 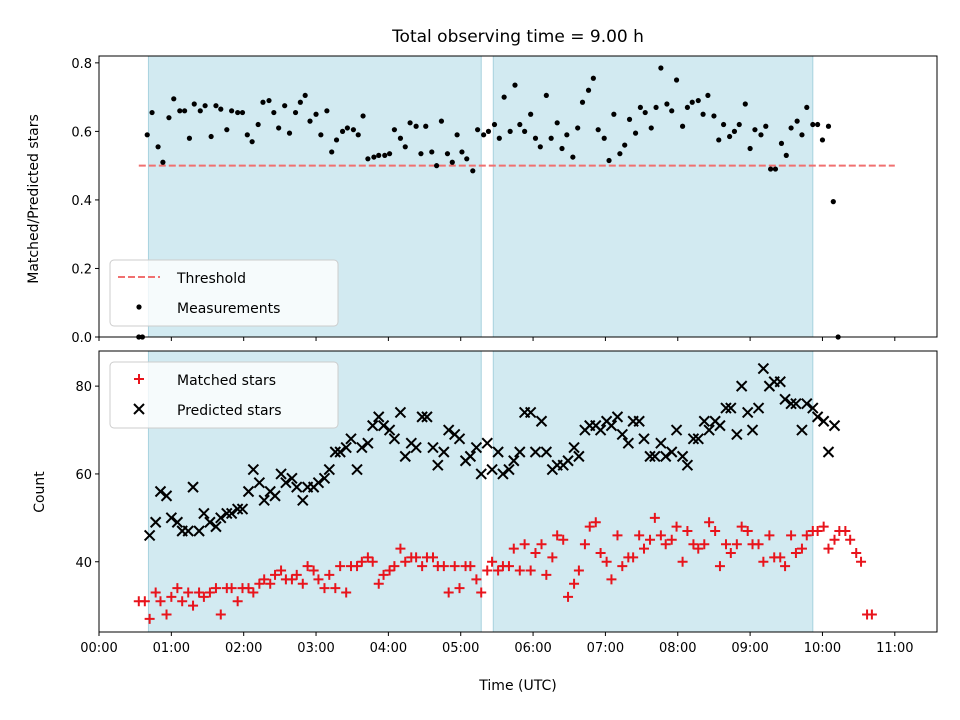 What do you see at coordinates (653, 196) in the screenshot?
I see `ratio-shaded-interval` at bounding box center [653, 196].